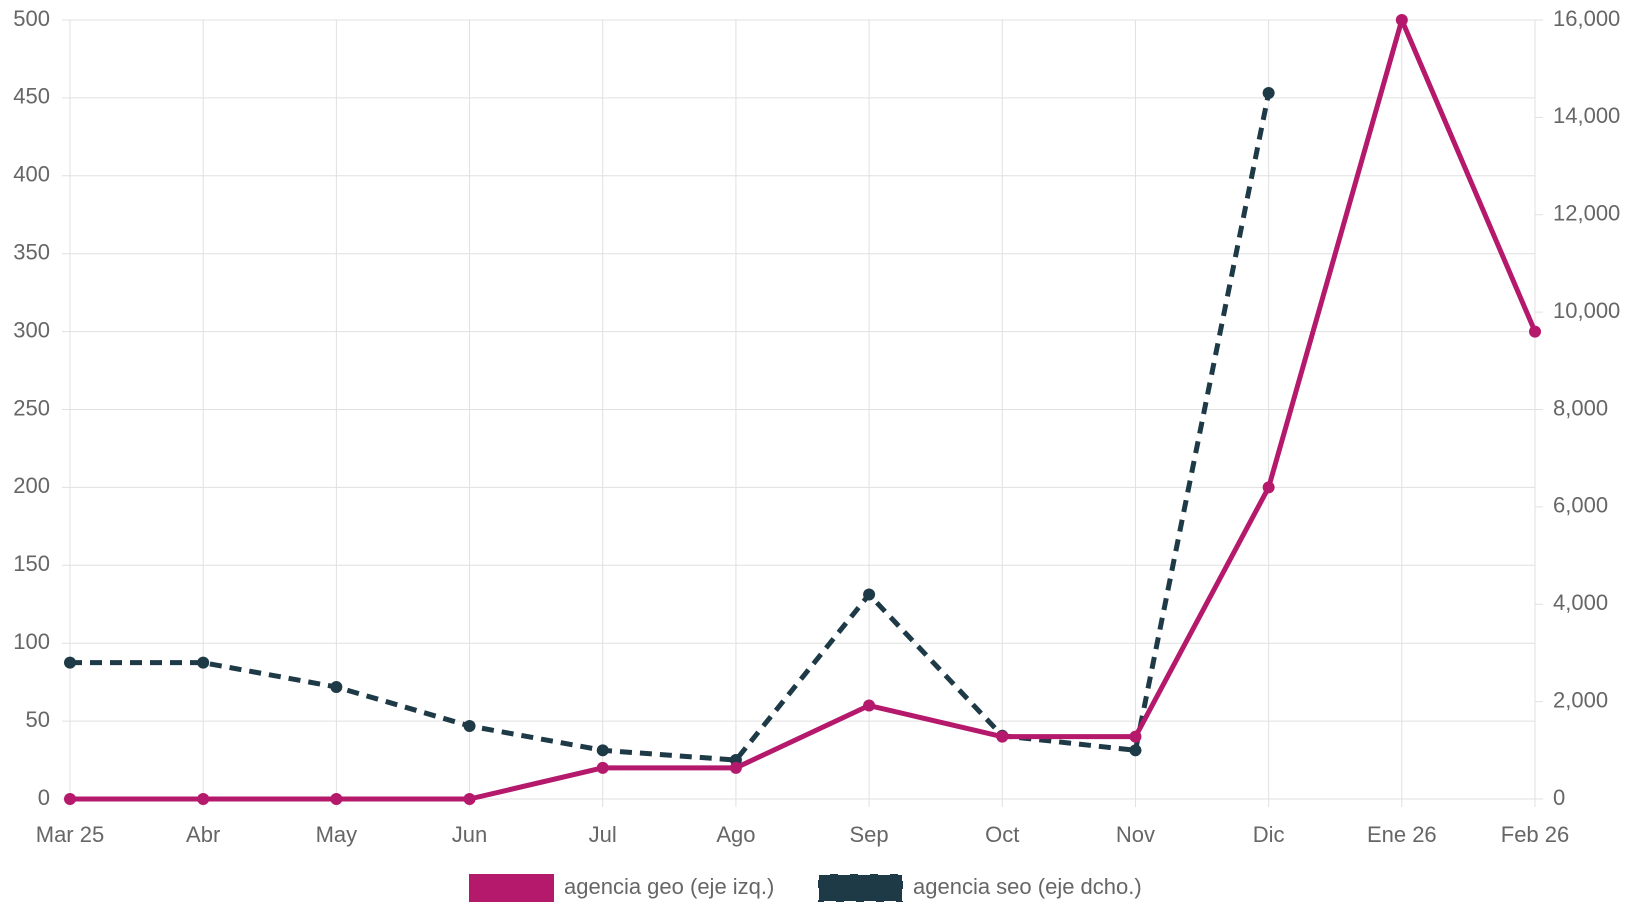 The image size is (1640, 920). Describe the element at coordinates (337, 834) in the screenshot. I see `x-tick-label: May` at that location.